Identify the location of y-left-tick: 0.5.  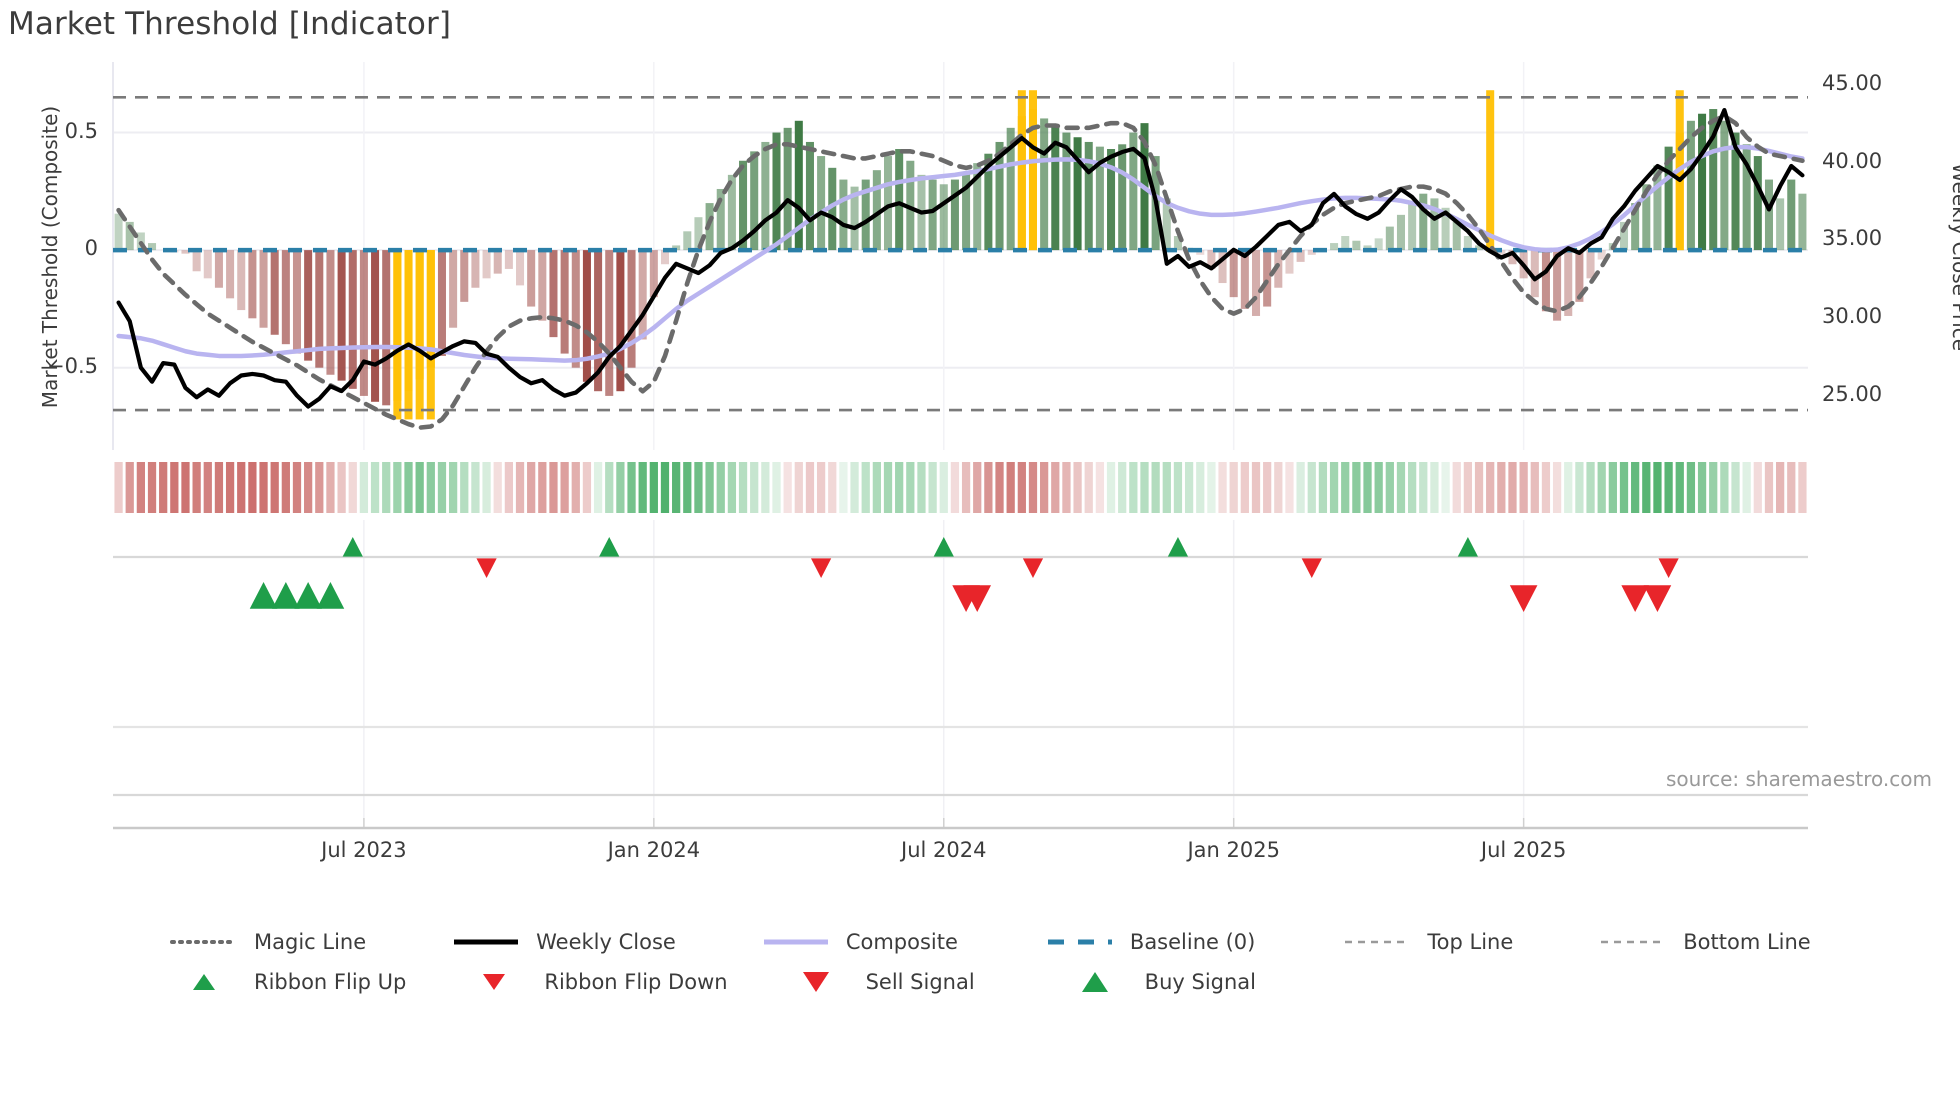
(81, 130).